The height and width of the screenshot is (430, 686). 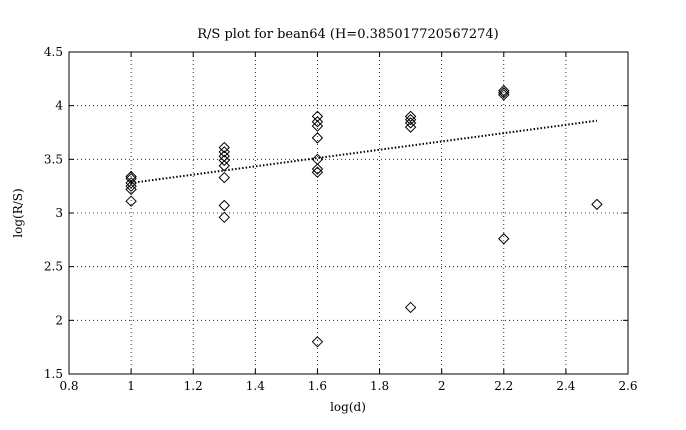 What do you see at coordinates (379, 386) in the screenshot?
I see `x-tick-label: 1.8` at bounding box center [379, 386].